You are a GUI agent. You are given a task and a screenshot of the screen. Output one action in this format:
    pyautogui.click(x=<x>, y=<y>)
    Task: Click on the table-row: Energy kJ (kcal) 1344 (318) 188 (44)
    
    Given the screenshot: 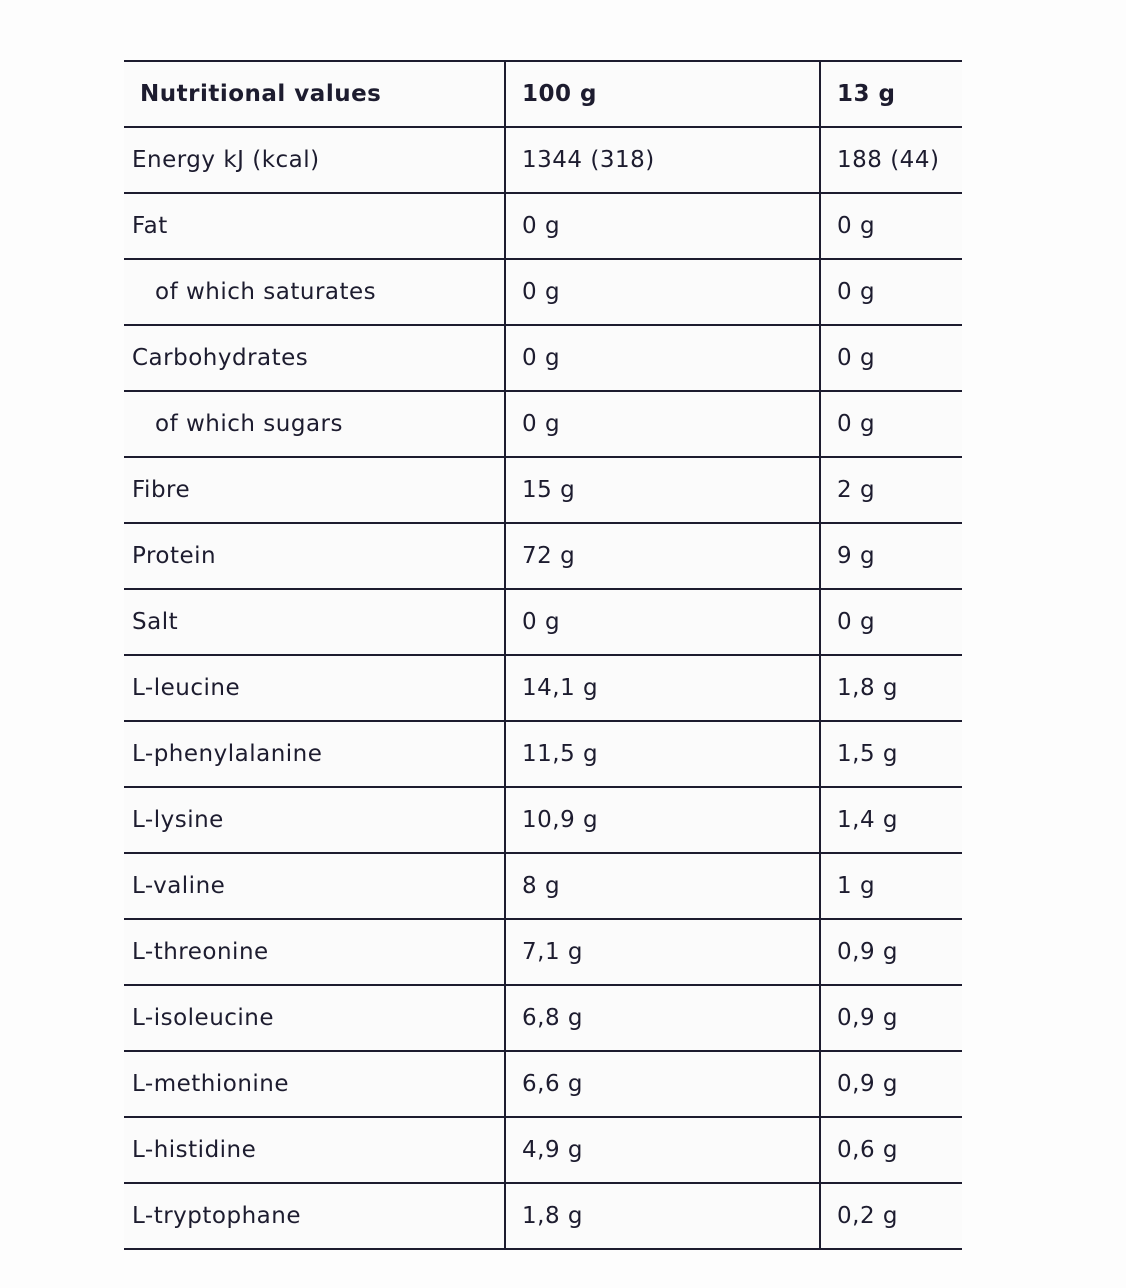 What is the action you would take?
    pyautogui.click(x=543, y=160)
    